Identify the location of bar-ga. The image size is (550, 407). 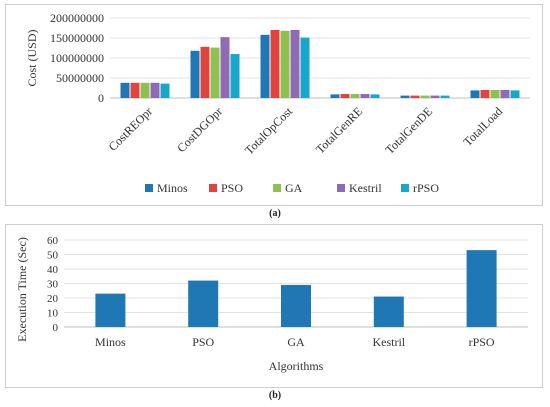
(296, 305).